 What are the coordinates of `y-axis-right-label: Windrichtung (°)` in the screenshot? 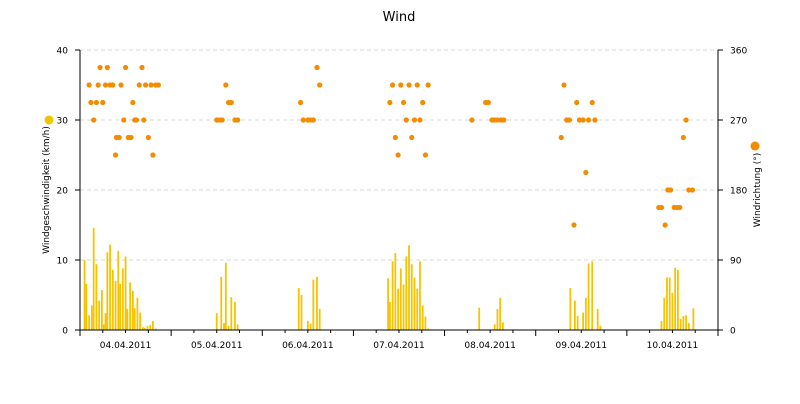 It's located at (758, 190).